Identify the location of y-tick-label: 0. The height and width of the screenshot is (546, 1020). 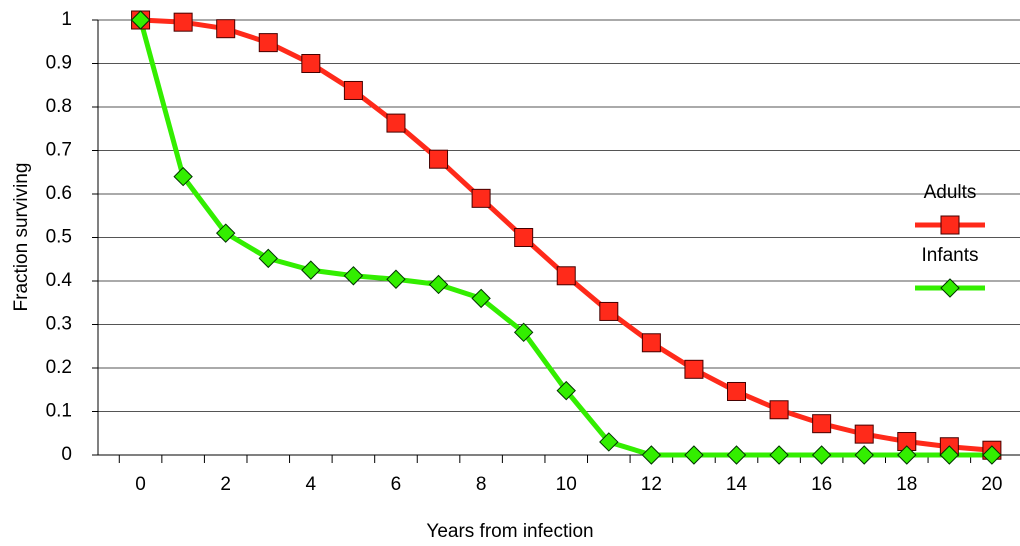
(66, 454).